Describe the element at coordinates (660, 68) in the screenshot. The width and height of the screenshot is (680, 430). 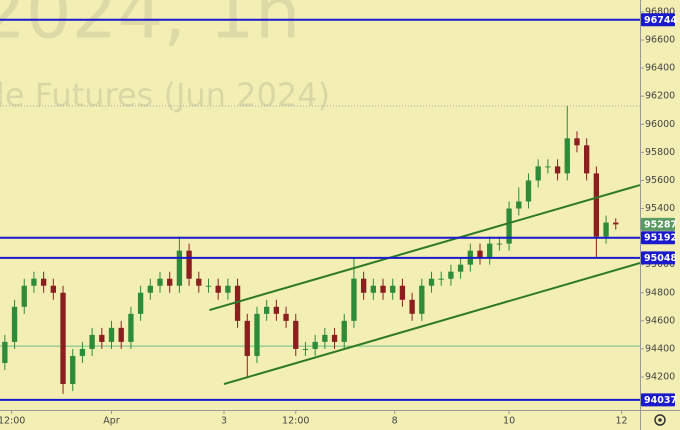
I see `y-tick-label: 96400` at that location.